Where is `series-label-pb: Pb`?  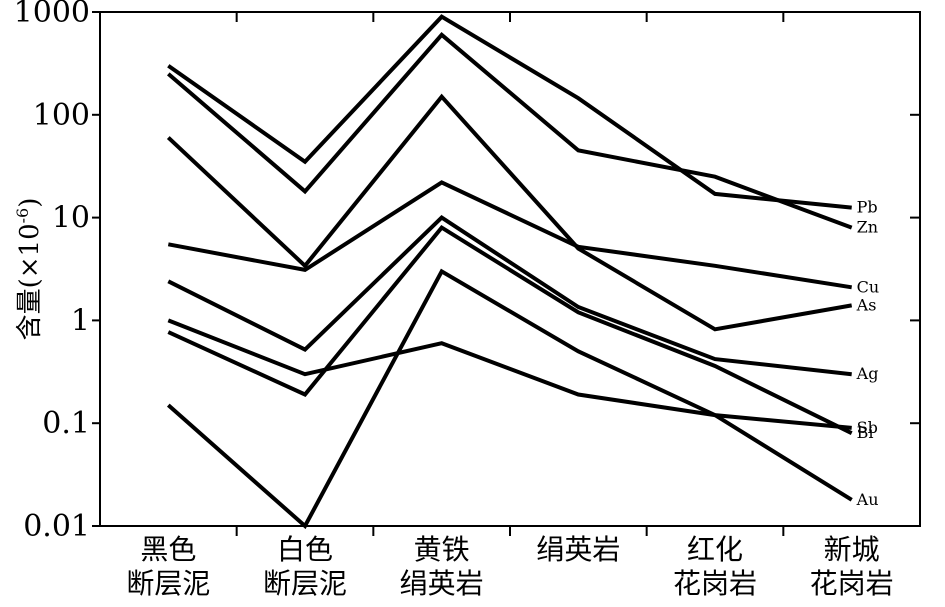
series-label-pb: Pb is located at coordinates (867, 207).